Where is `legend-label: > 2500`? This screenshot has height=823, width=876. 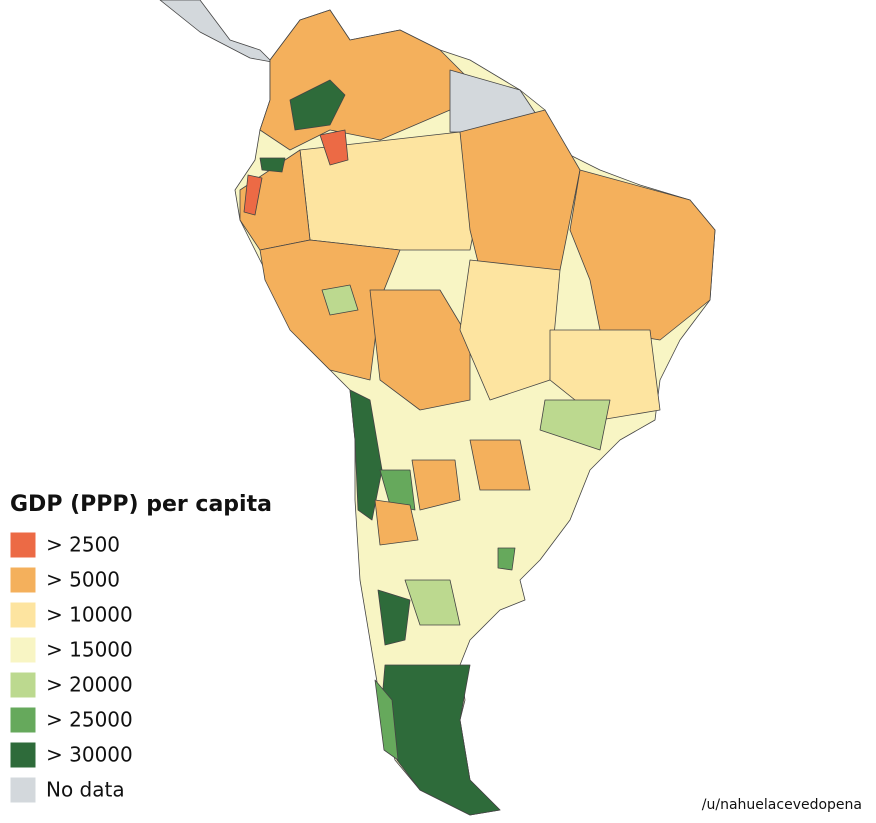
legend-label: > 2500 is located at coordinates (83, 545).